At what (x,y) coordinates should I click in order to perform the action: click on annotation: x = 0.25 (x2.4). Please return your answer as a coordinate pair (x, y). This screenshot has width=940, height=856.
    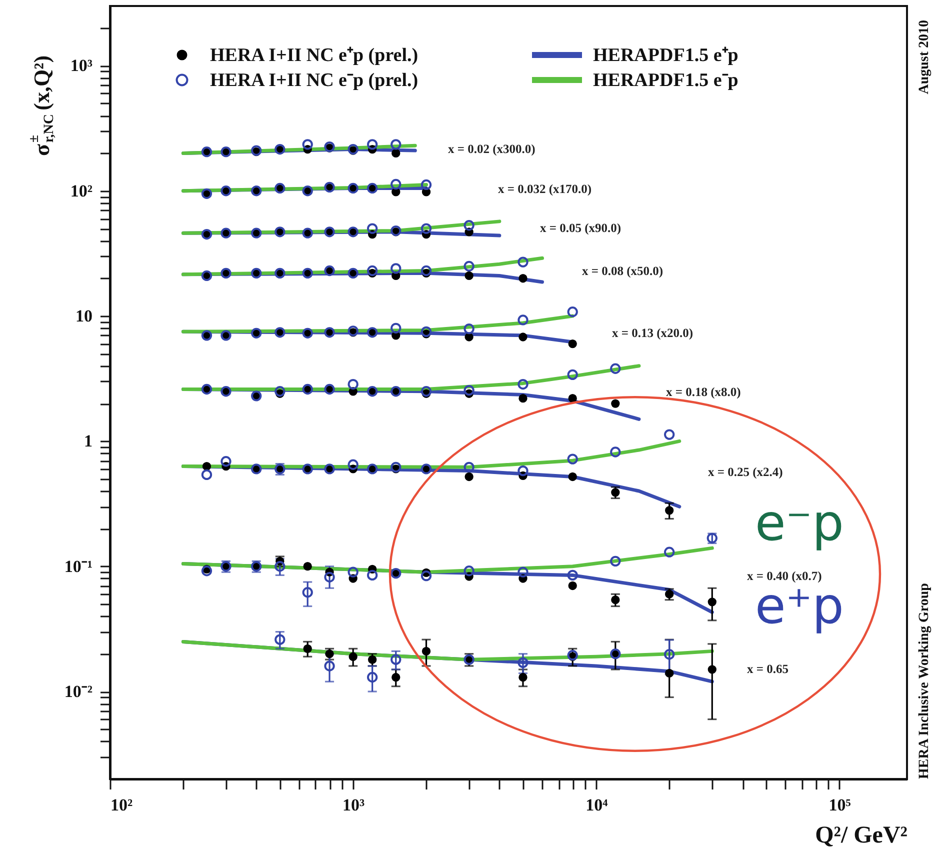
    Looking at the image, I should click on (745, 472).